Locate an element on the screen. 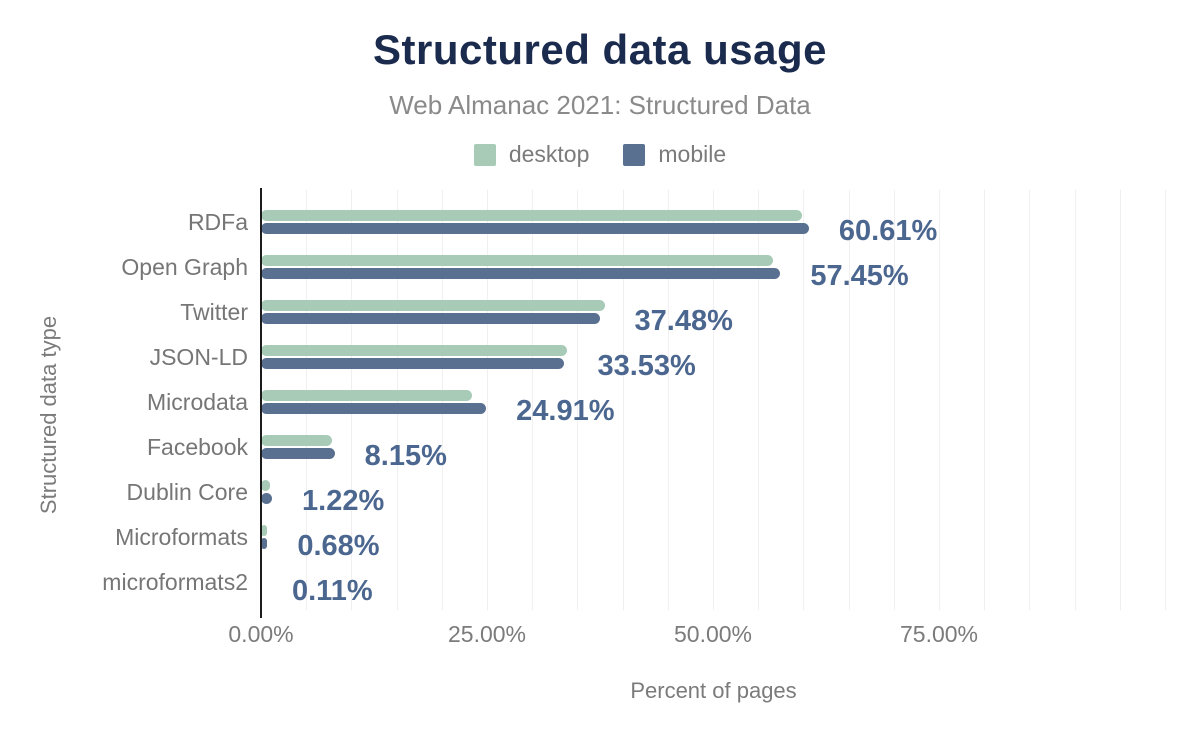  desktop-swatch-icon is located at coordinates (484, 154).